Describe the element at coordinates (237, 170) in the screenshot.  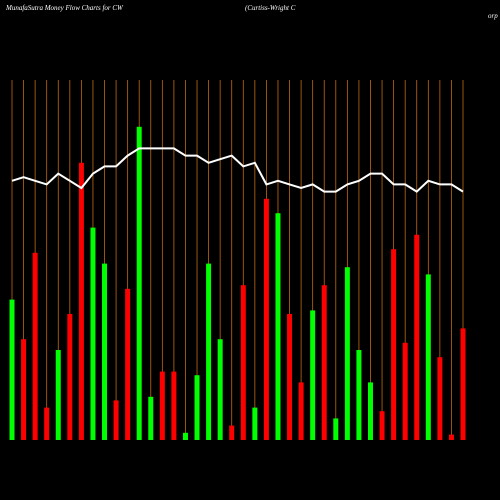
I see `line` at that location.